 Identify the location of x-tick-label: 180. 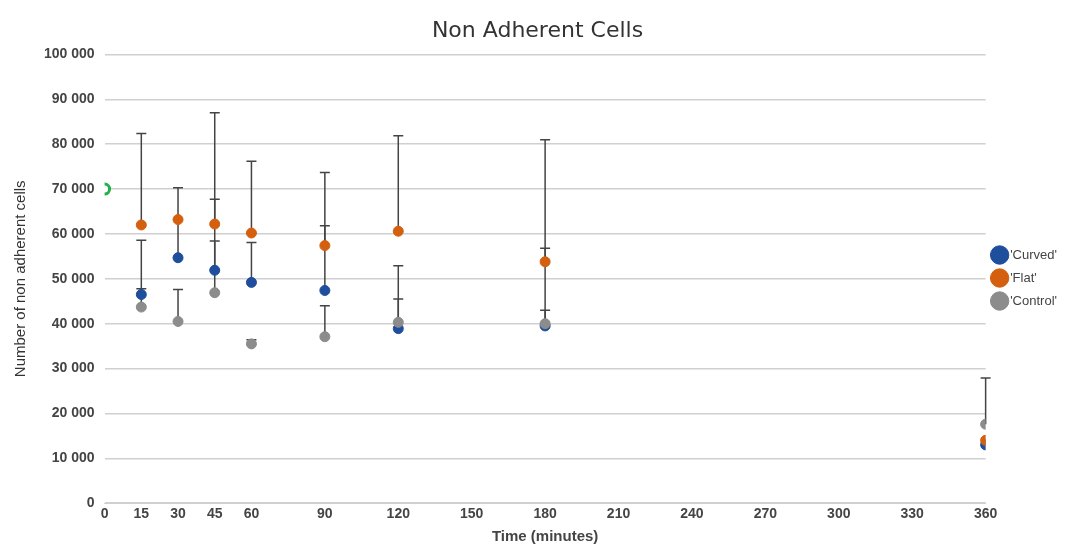
(545, 513).